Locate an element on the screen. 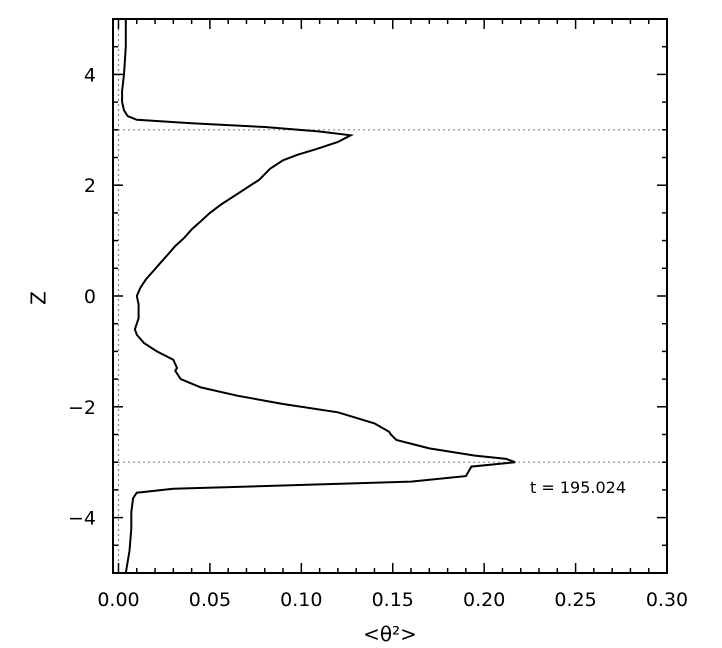  x-tick-label: 0.10 is located at coordinates (301, 600).